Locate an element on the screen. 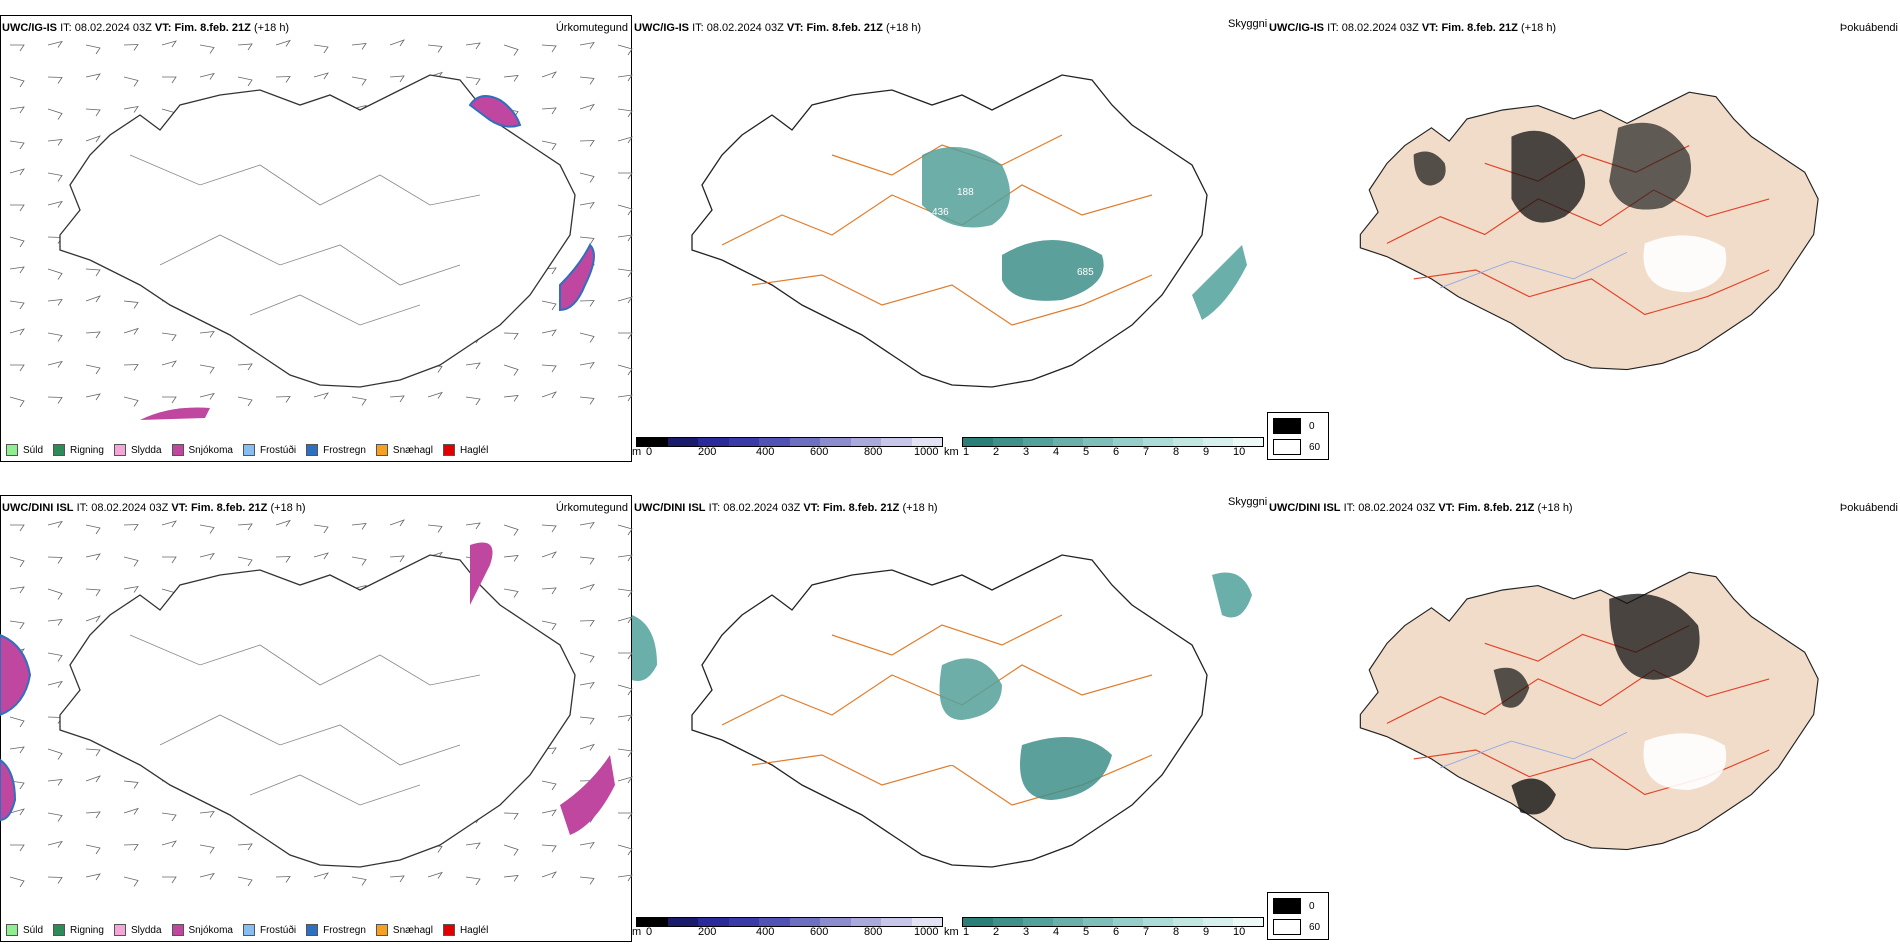  iceland-outline is located at coordinates (317, 231).